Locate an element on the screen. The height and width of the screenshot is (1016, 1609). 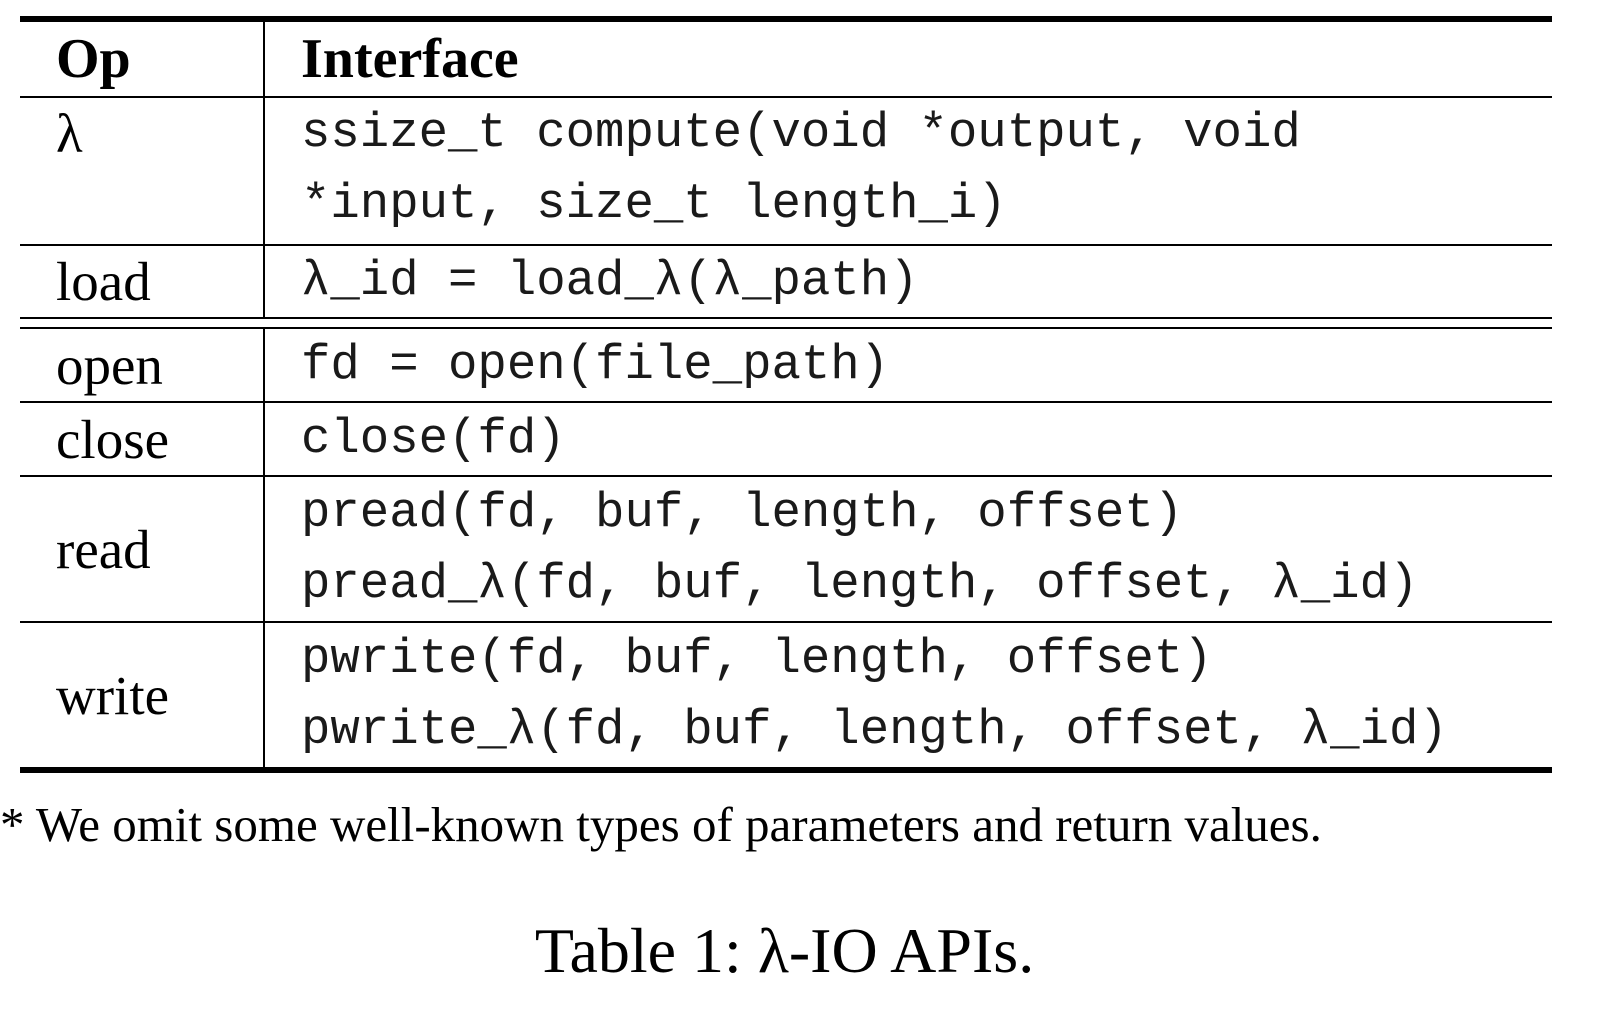
header-op: Op is located at coordinates (142, 58).